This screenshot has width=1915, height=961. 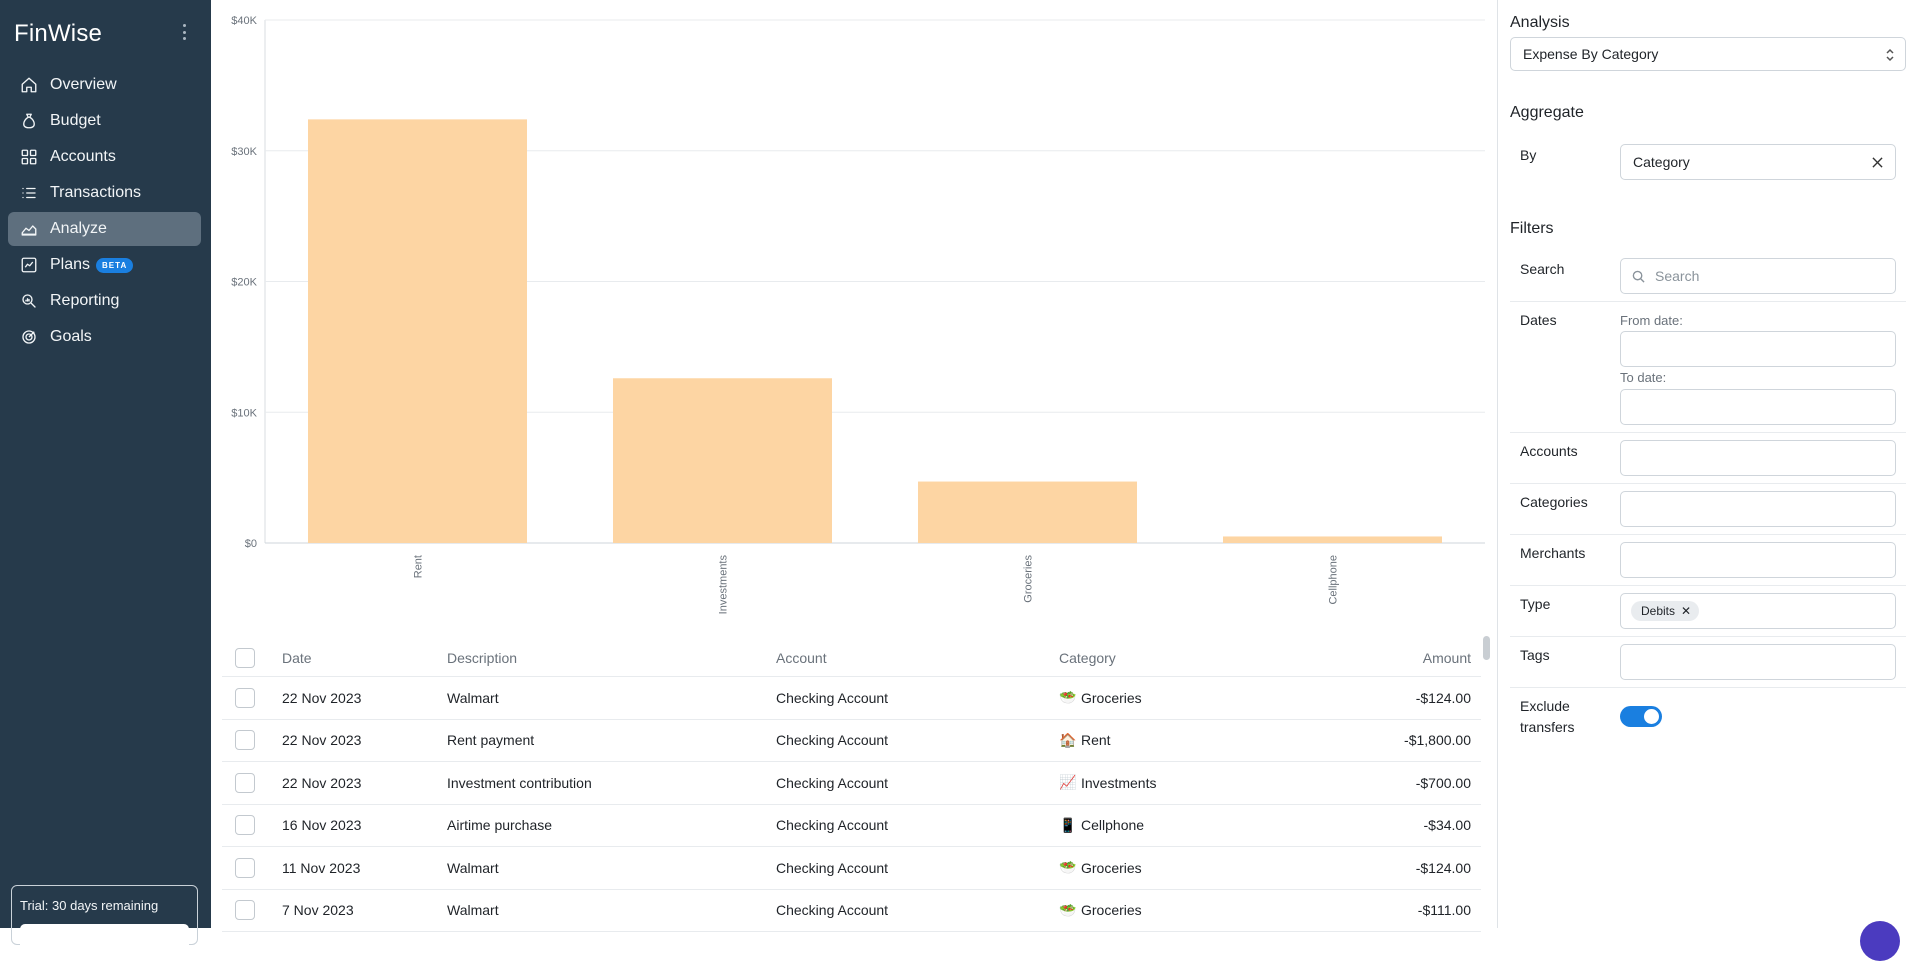 I want to click on to-date-label: To date:, so click(x=1643, y=377).